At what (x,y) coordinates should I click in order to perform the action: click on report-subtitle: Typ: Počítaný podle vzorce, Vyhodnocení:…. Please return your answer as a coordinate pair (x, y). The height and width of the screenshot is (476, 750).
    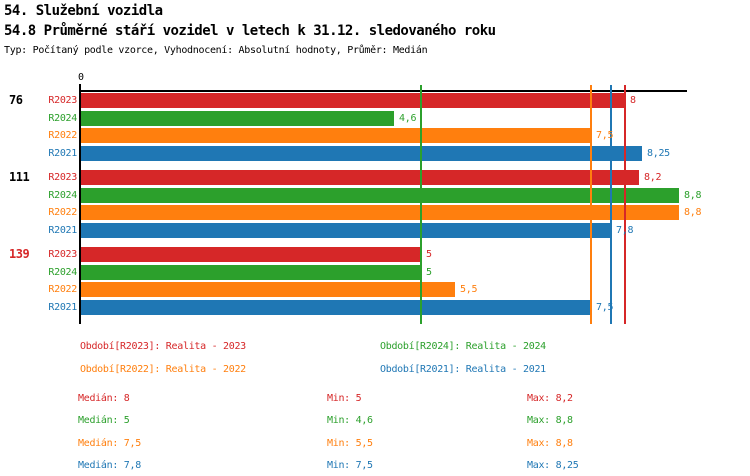
    Looking at the image, I should click on (216, 50).